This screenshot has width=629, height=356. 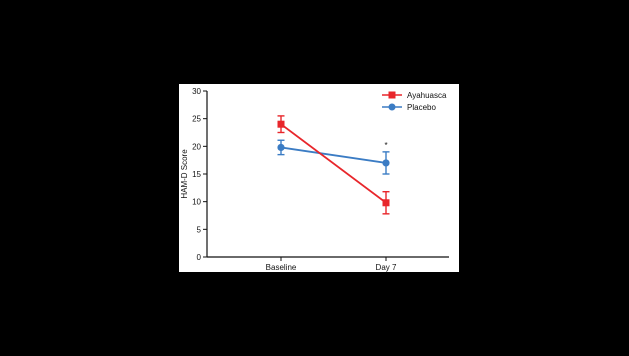 I want to click on x-tick-label: Day 7, so click(x=386, y=267).